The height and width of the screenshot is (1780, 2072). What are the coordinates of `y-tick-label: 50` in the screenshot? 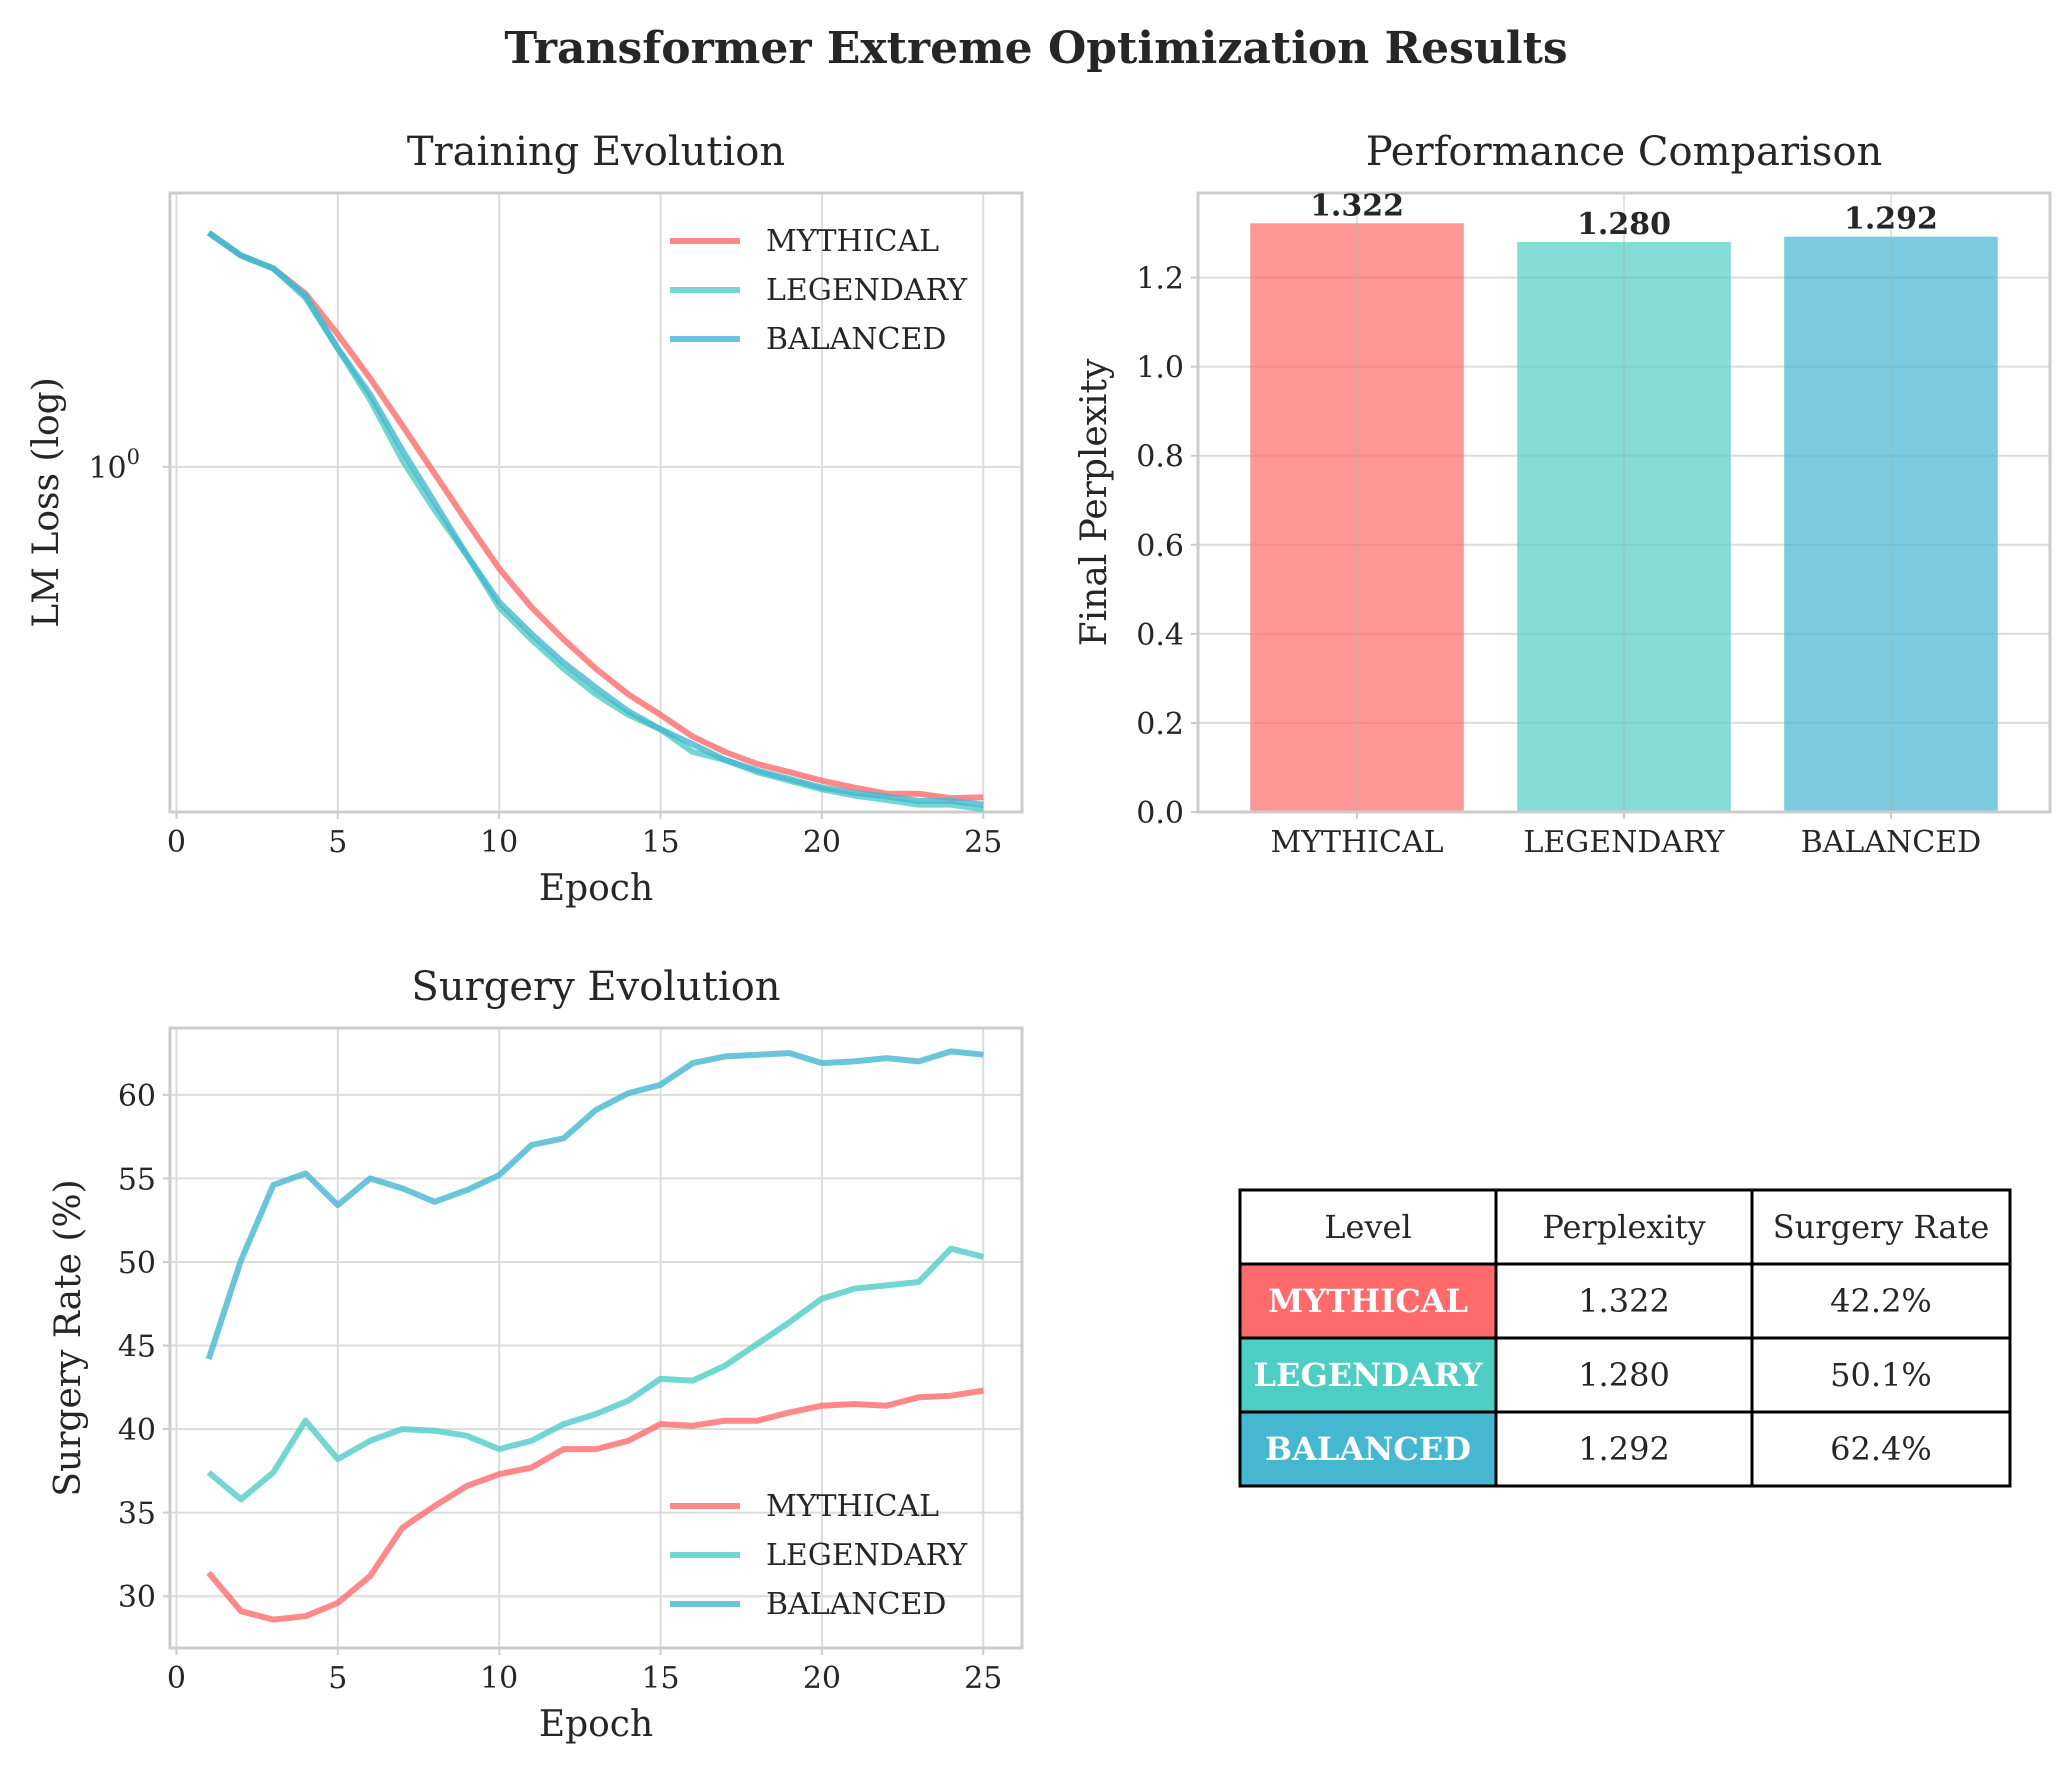 It's located at (137, 1263).